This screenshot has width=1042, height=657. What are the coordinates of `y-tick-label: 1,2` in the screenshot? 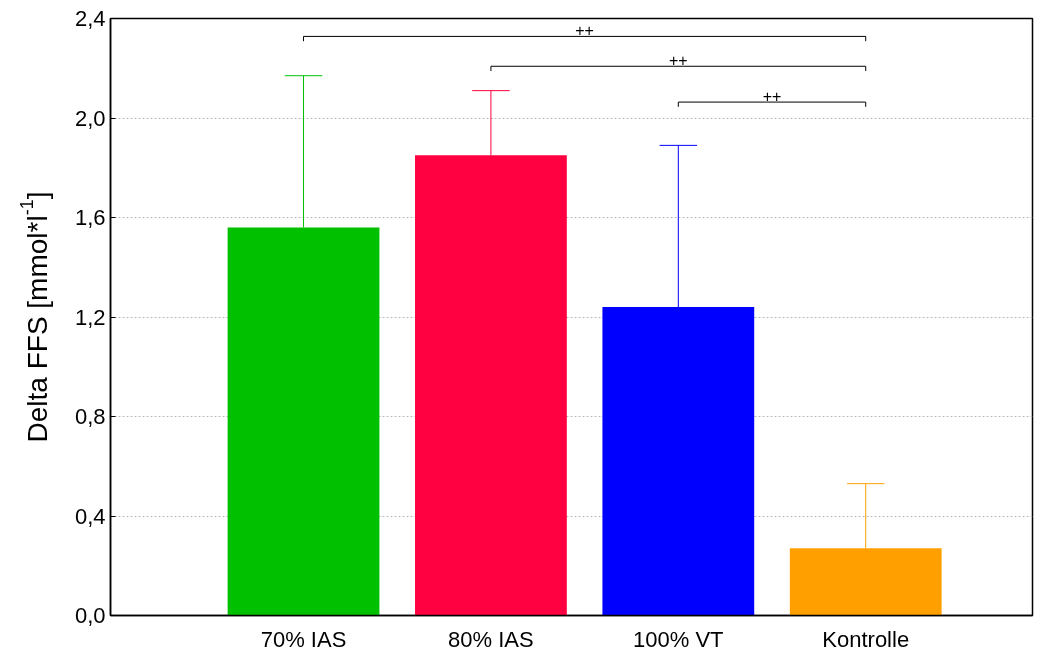 It's located at (90, 317).